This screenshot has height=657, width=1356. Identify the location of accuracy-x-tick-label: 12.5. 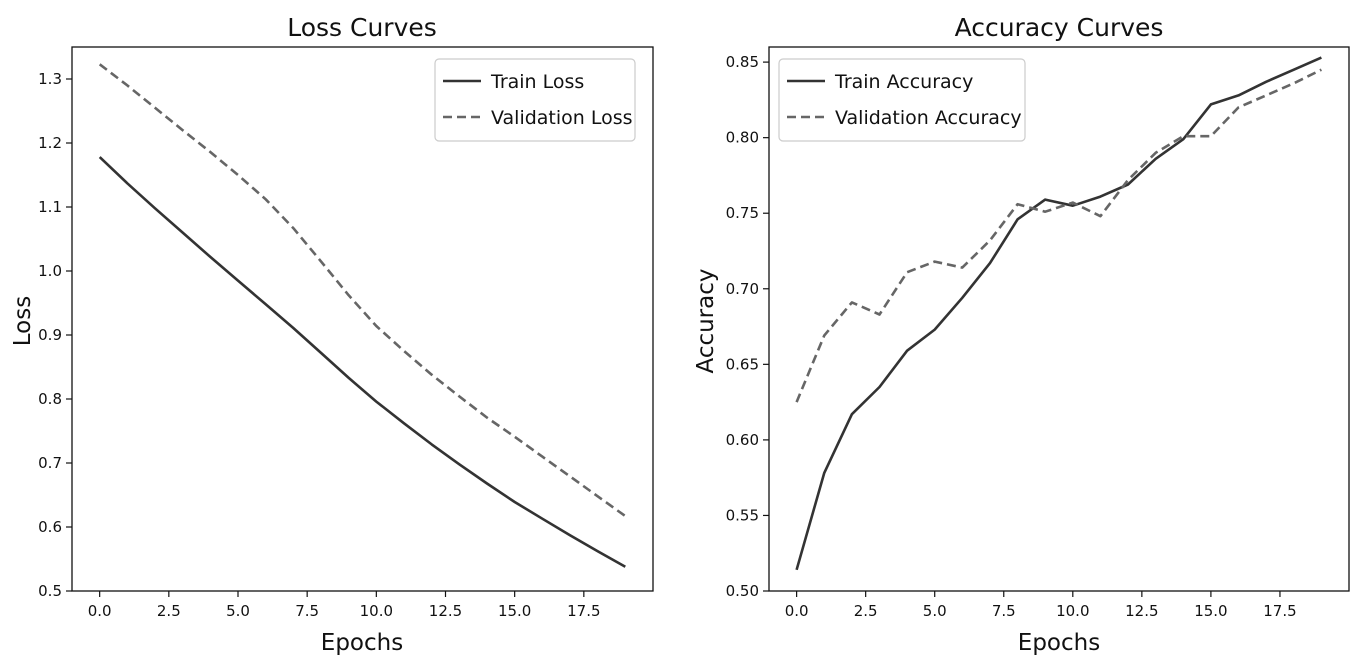
(1141, 611).